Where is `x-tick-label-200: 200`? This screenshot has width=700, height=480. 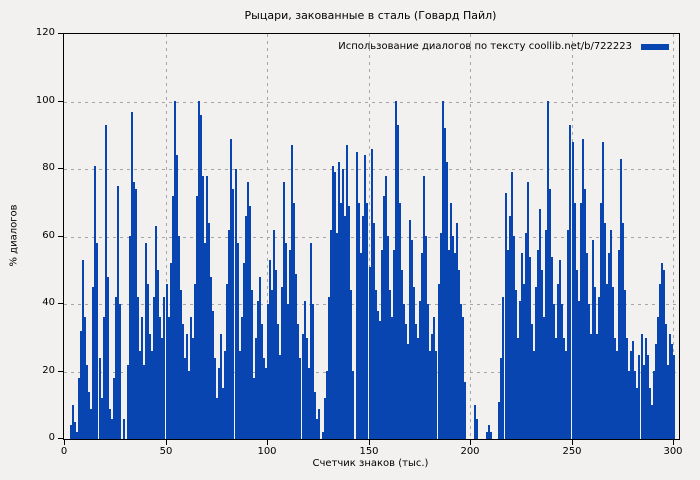
x-tick-label-200: 200 is located at coordinates (470, 451).